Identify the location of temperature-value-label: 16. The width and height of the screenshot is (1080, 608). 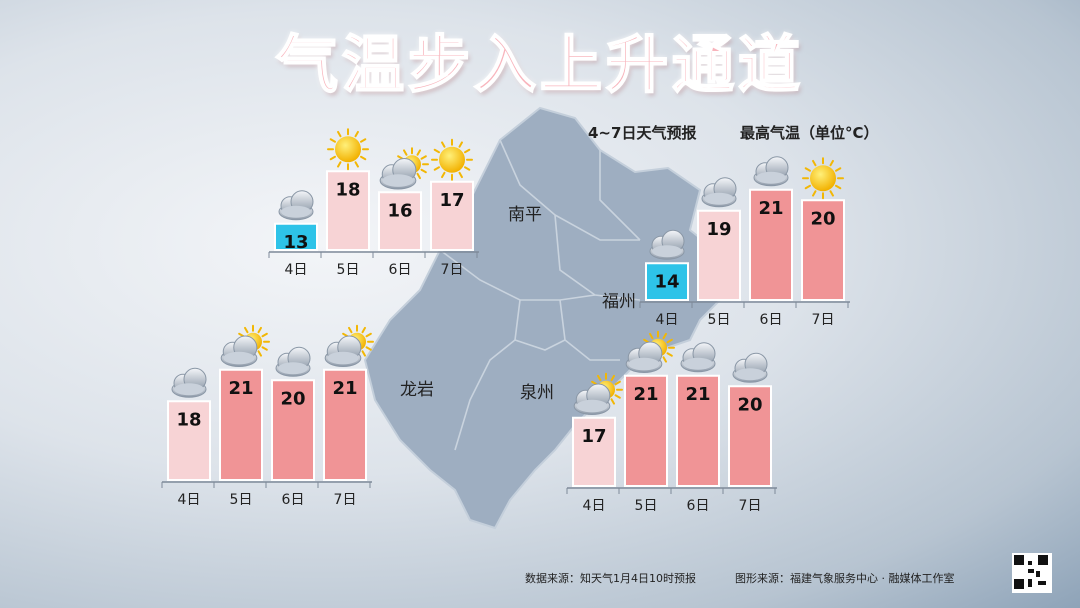
(399, 210).